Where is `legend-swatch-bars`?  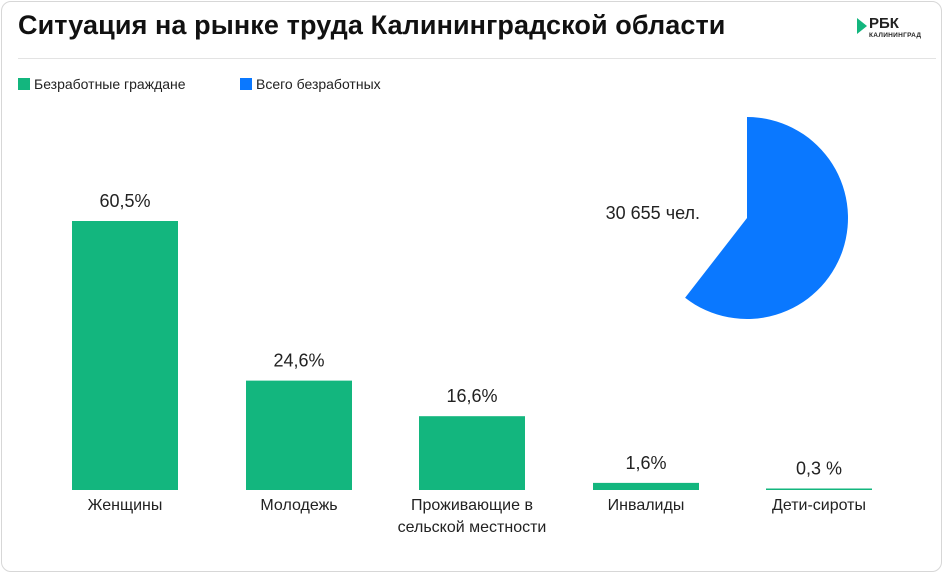
legend-swatch-bars is located at coordinates (24, 84).